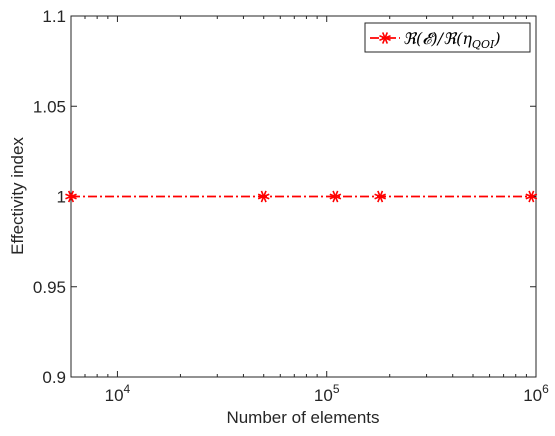  I want to click on series, so click(301, 196).